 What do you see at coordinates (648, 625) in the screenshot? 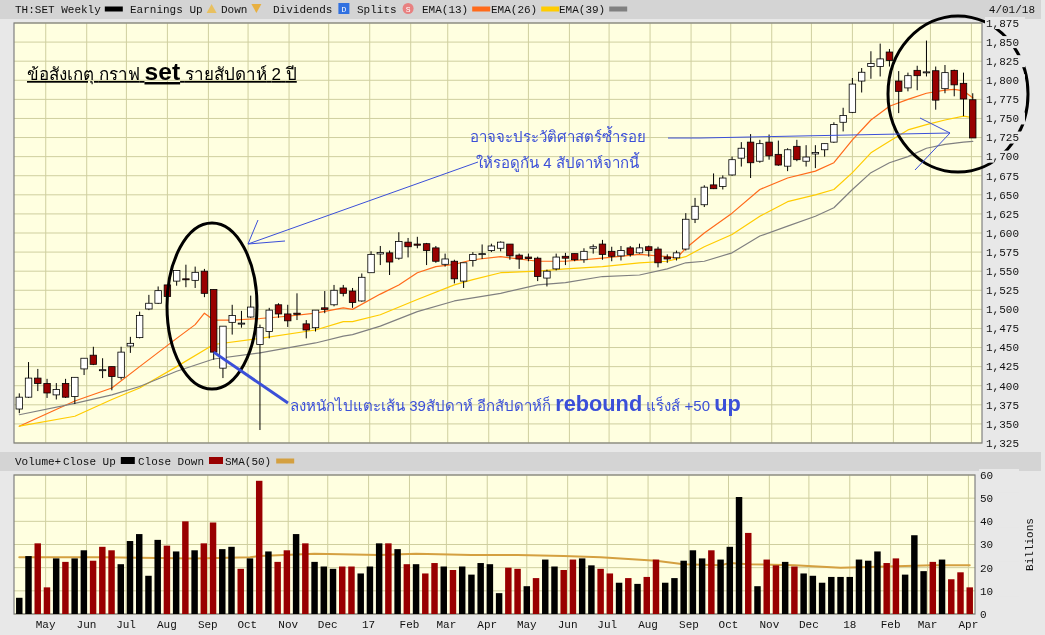
I see `x-tick-label: Aug` at bounding box center [648, 625].